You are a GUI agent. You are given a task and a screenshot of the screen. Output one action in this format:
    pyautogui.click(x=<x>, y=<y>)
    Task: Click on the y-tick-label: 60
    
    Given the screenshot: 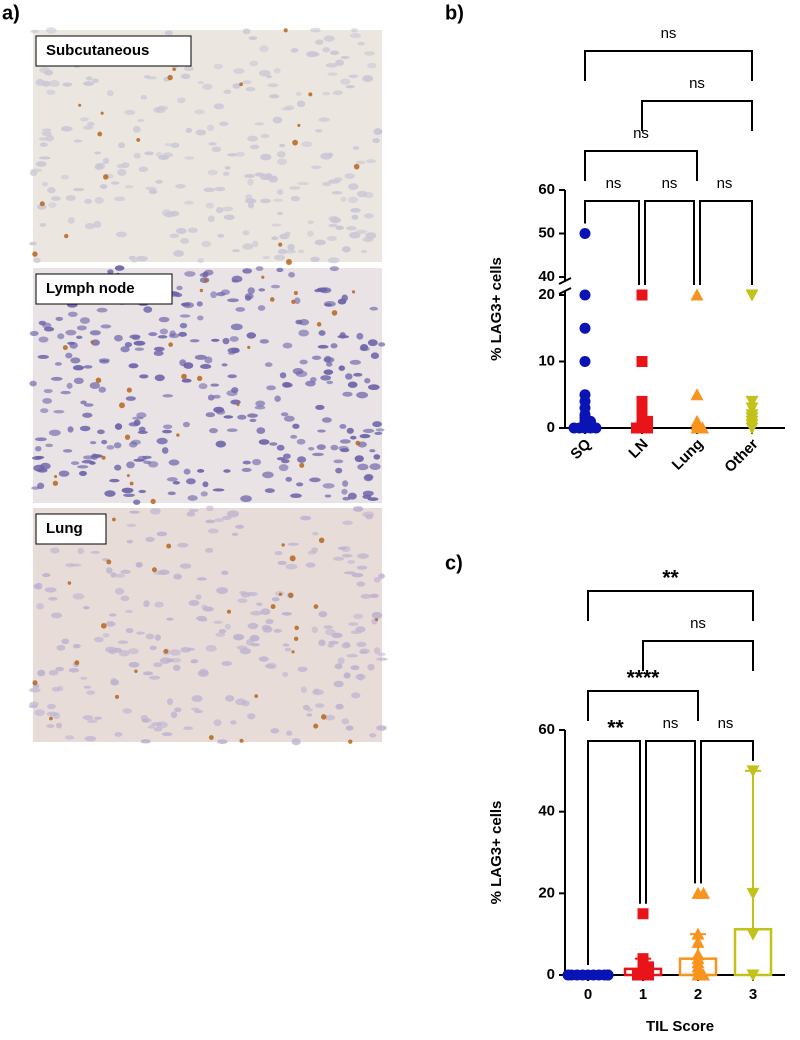 What is the action you would take?
    pyautogui.click(x=546, y=189)
    